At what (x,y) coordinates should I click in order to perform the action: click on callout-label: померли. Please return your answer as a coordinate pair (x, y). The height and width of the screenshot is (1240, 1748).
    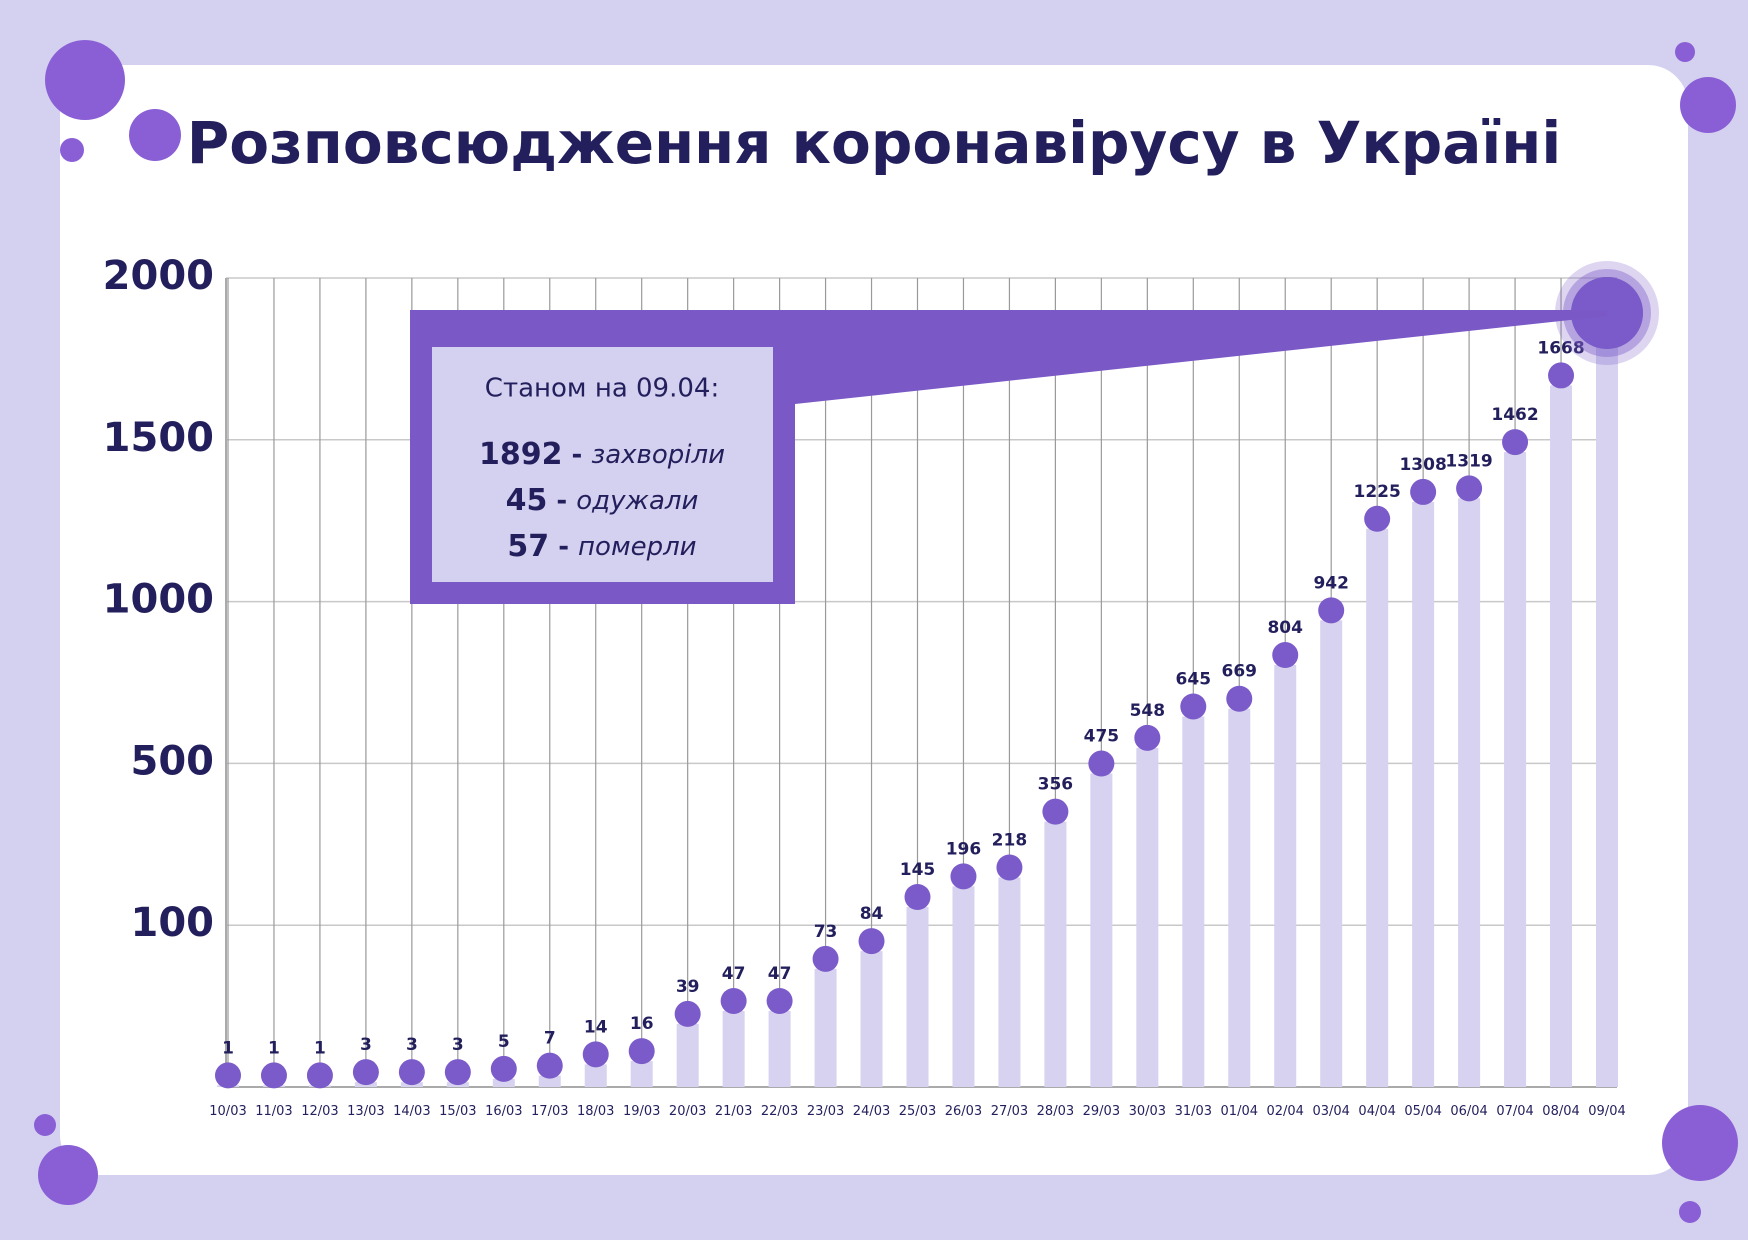
    Looking at the image, I should click on (637, 547).